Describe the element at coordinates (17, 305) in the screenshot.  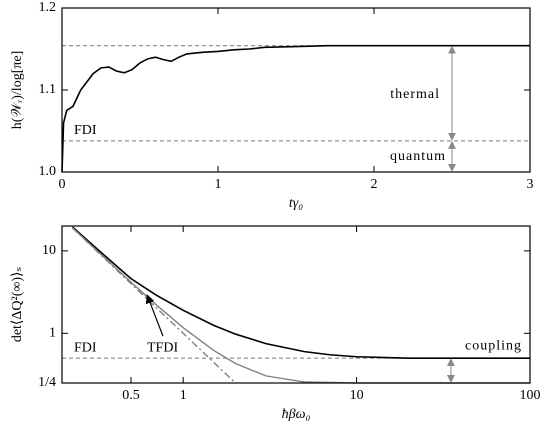
I see `y-axis-label: det⟨ΔQ²(∞)⟩ₛ` at that location.